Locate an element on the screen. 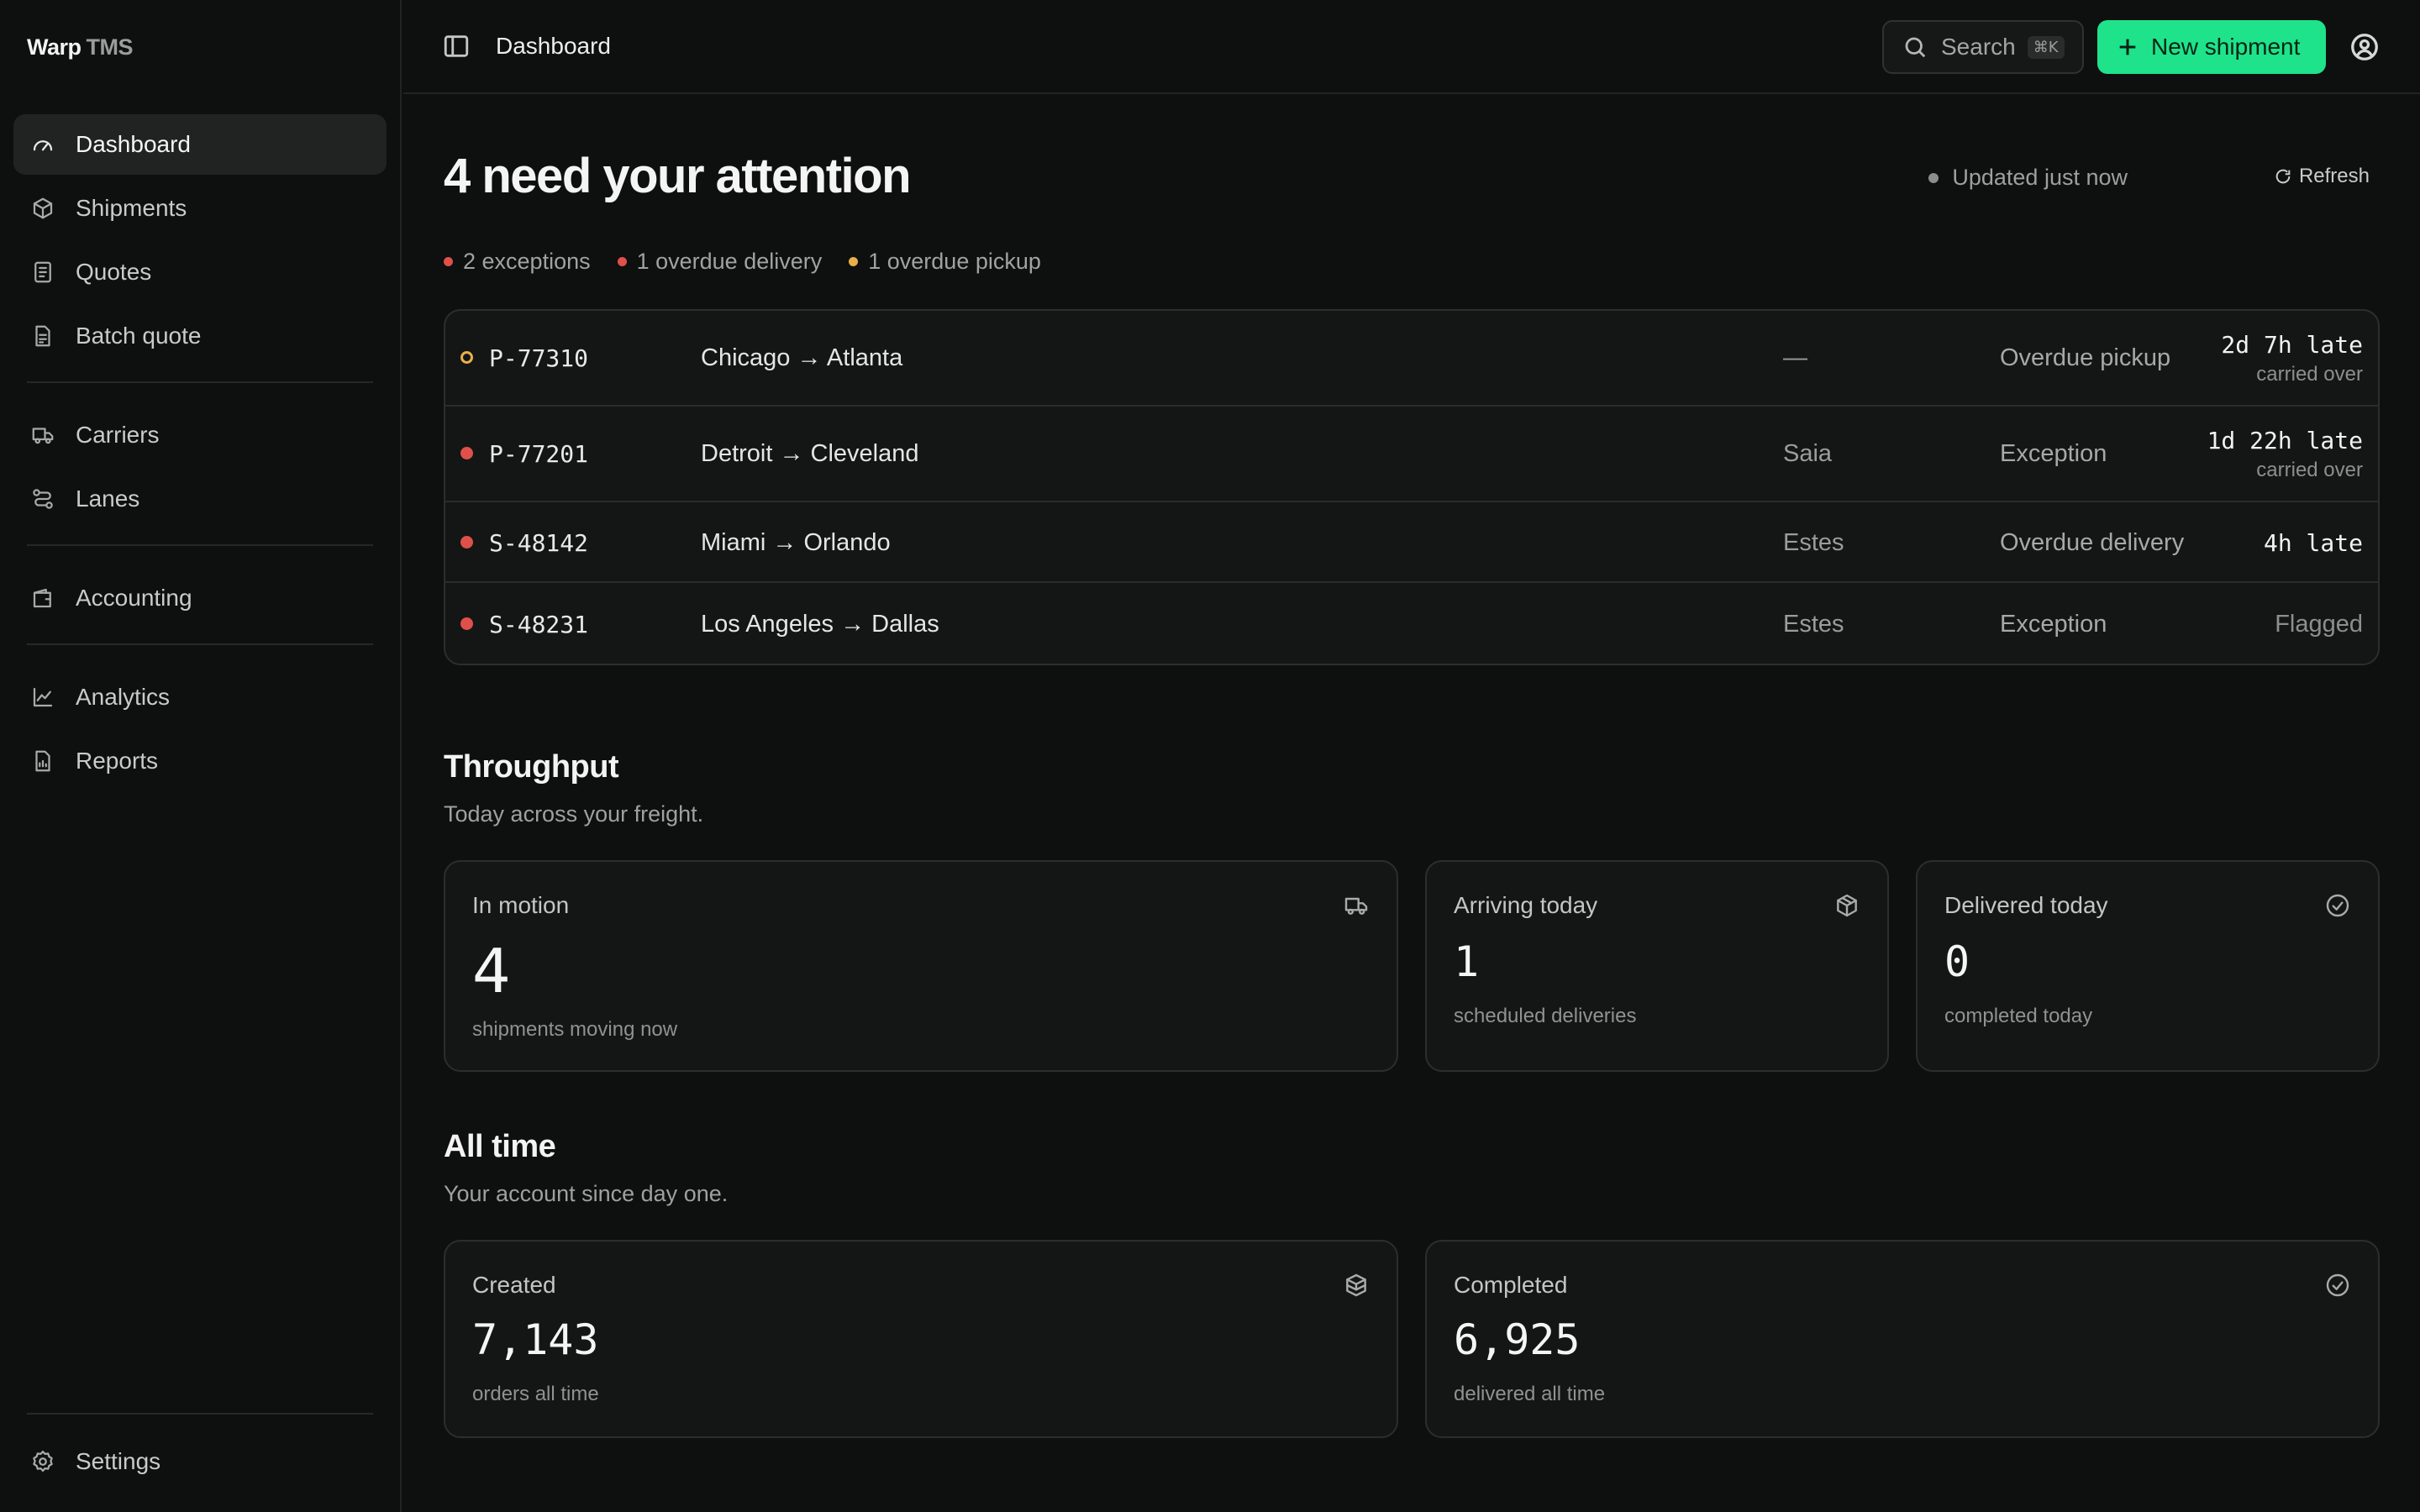 Image resolution: width=2420 pixels, height=1512 pixels. card-desc: orders all time is located at coordinates (536, 1394).